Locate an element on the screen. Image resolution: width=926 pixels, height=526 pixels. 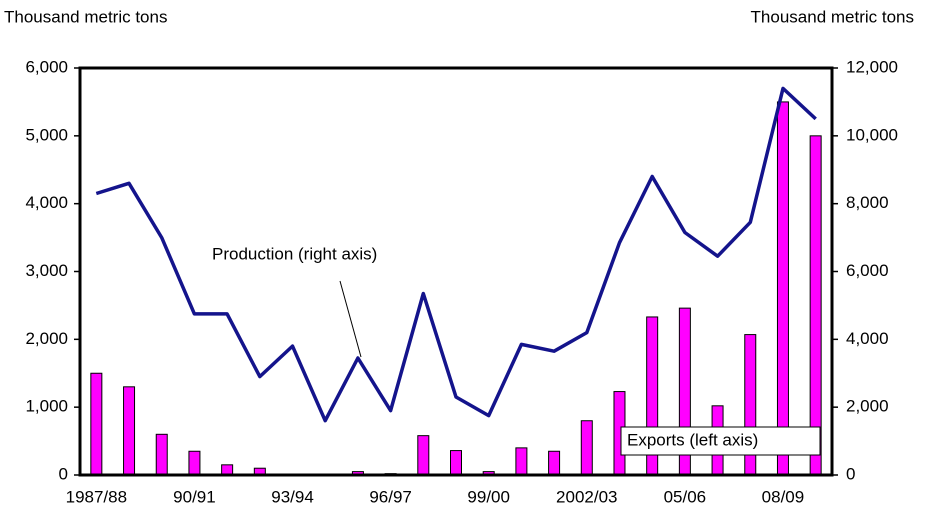
y2-tick-label: 8,000 is located at coordinates (867, 202).